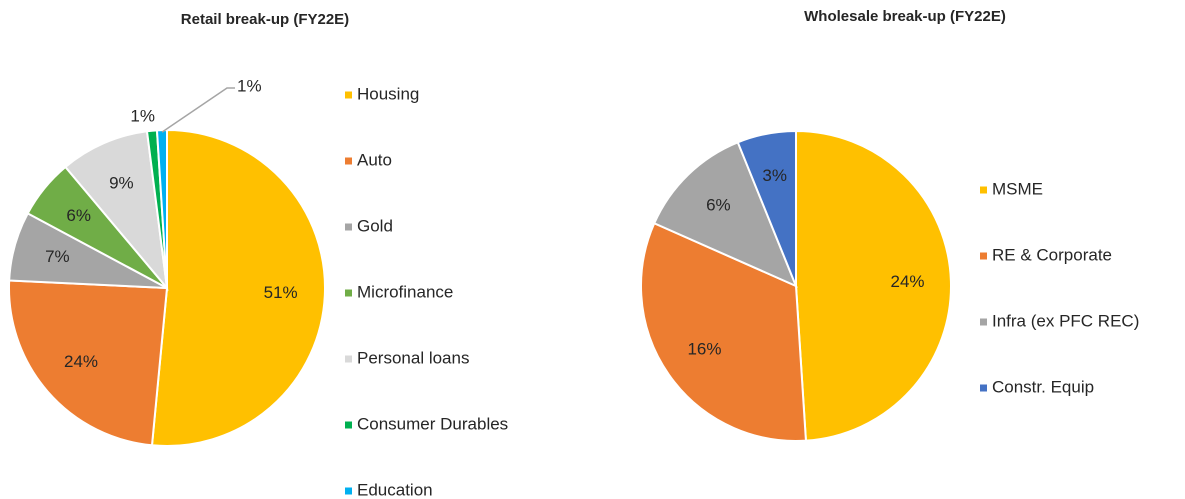  Describe the element at coordinates (198, 110) in the screenshot. I see `leader-line` at that location.